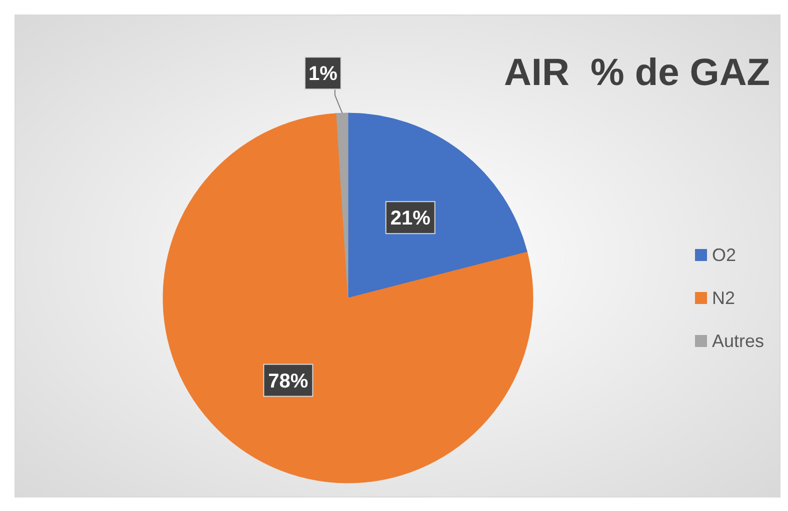  Describe the element at coordinates (410, 219) in the screenshot. I see `data-label: 21%` at that location.